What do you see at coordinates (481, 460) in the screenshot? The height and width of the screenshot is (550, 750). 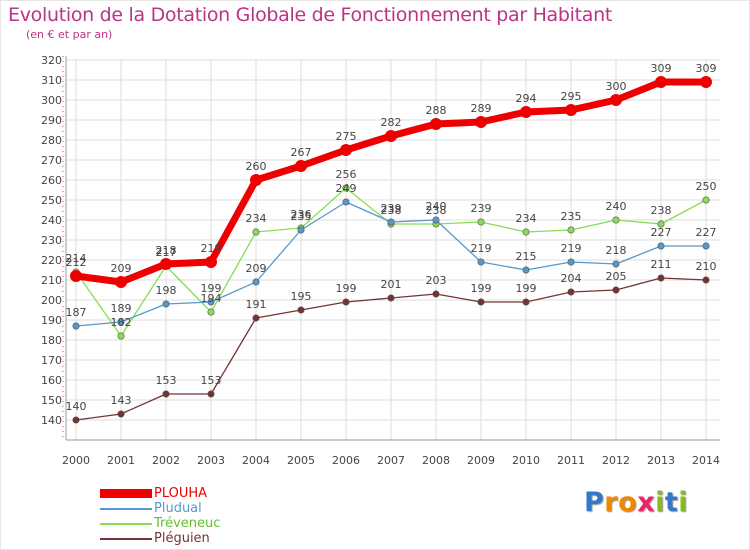 I see `x-tick-label: 2009` at bounding box center [481, 460].